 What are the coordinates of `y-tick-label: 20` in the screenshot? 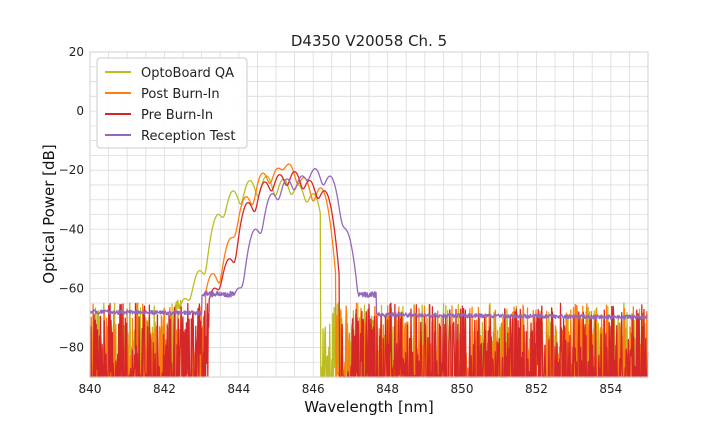 It's located at (76, 52).